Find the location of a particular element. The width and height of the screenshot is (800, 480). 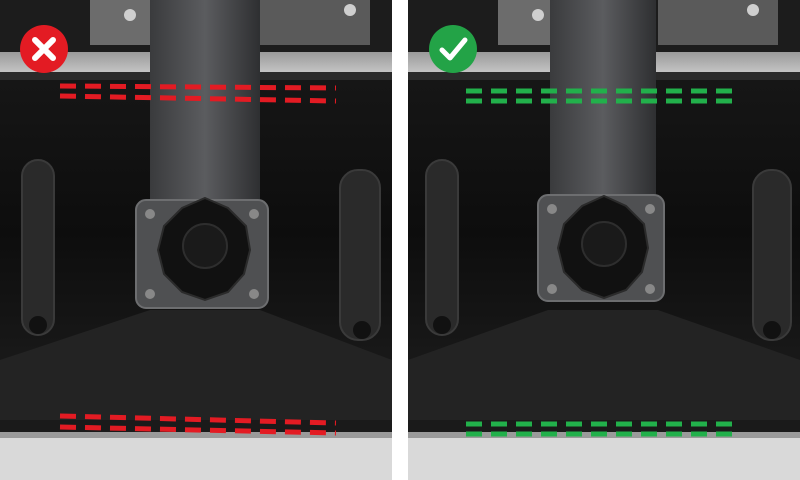

x-mark-icon is located at coordinates (44, 49).